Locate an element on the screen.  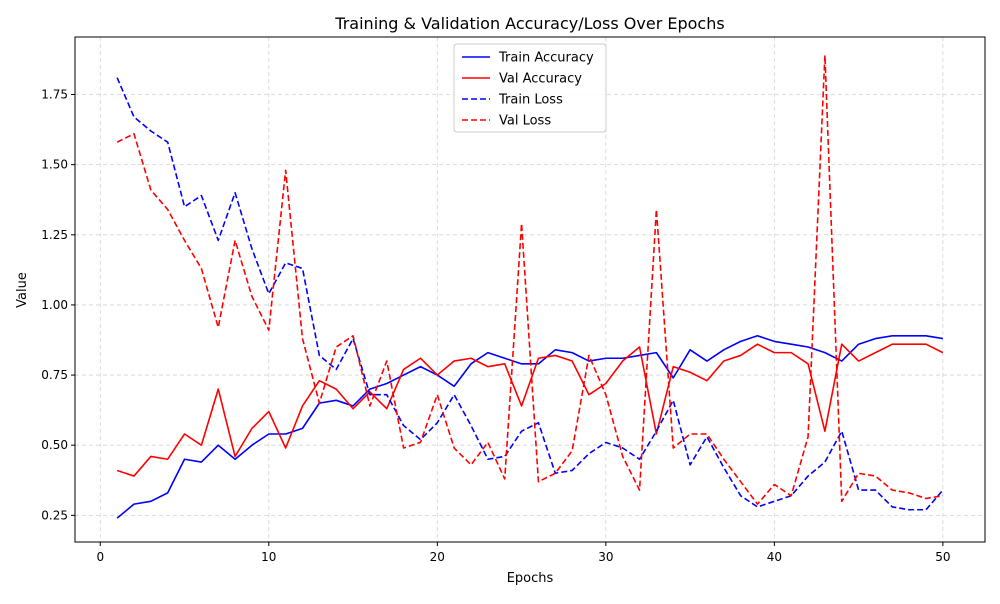
y-tick-label: 1.25 is located at coordinates (54, 235).